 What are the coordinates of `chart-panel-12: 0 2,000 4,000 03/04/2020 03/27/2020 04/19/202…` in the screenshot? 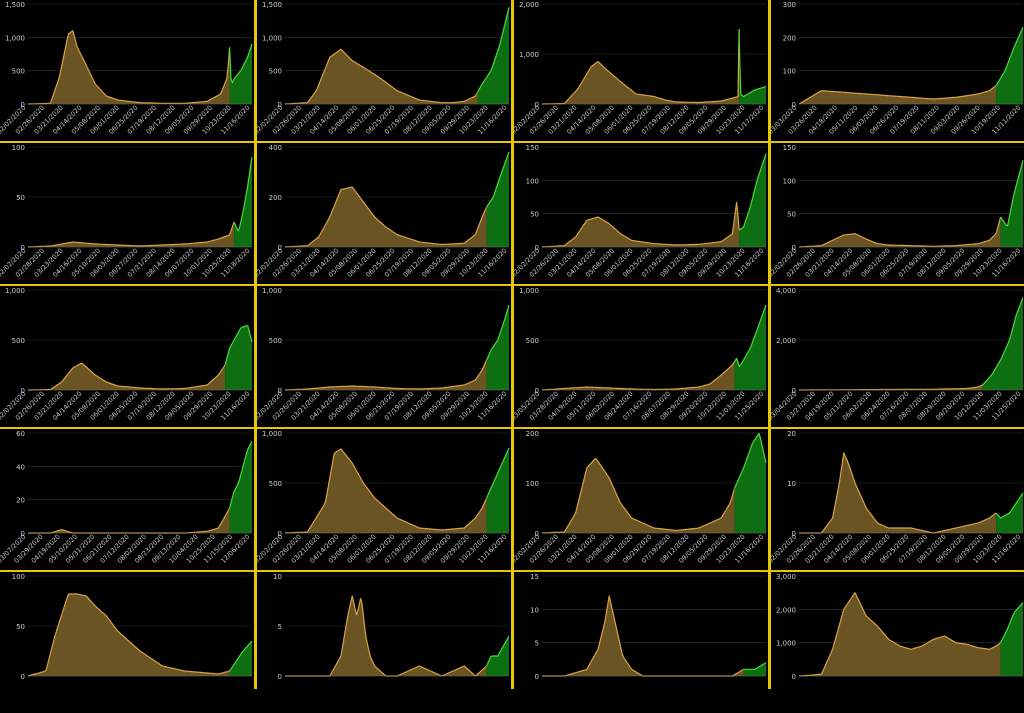 It's located at (897, 356).